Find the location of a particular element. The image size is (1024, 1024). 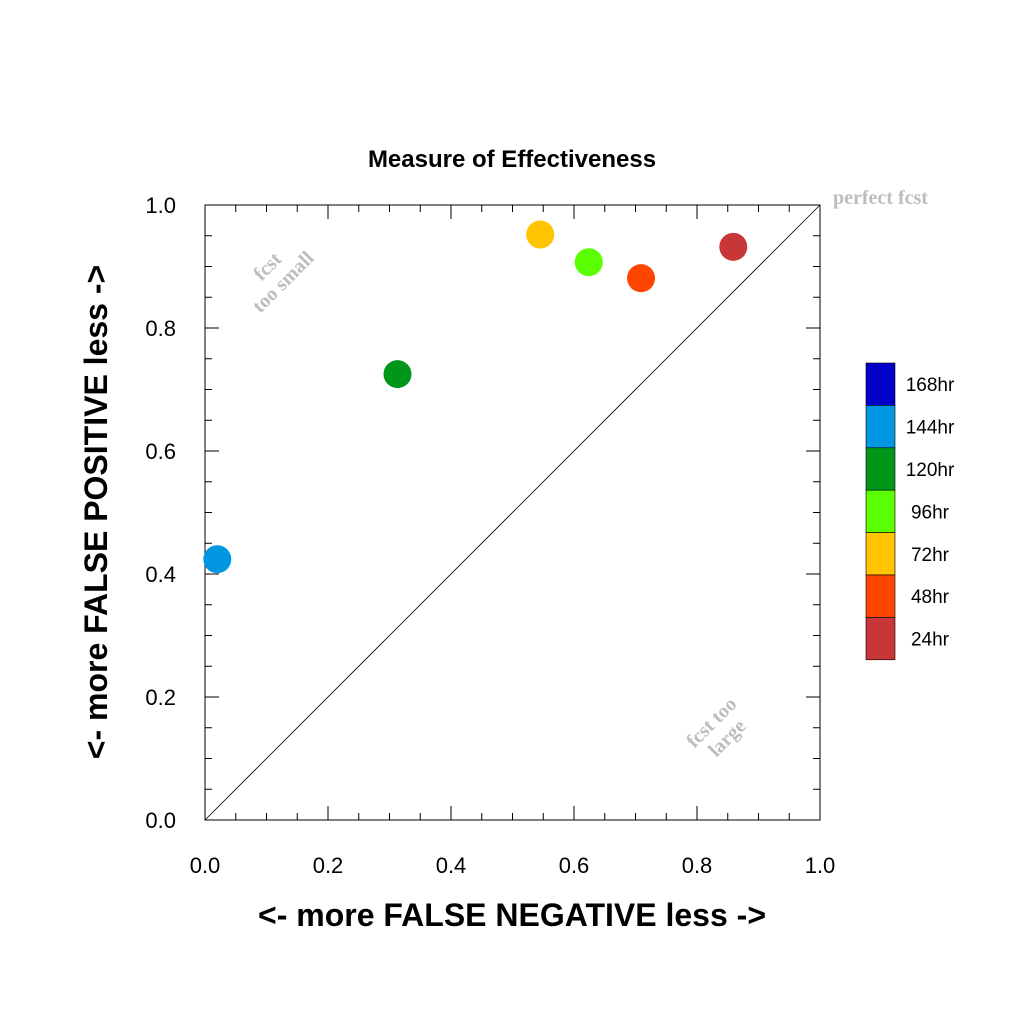

legend-swatch-24hr is located at coordinates (880, 639).